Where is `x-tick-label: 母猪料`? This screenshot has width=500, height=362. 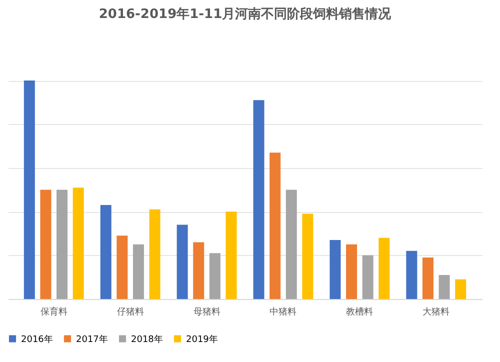 x-tick-label: 母猪料 is located at coordinates (206, 312).